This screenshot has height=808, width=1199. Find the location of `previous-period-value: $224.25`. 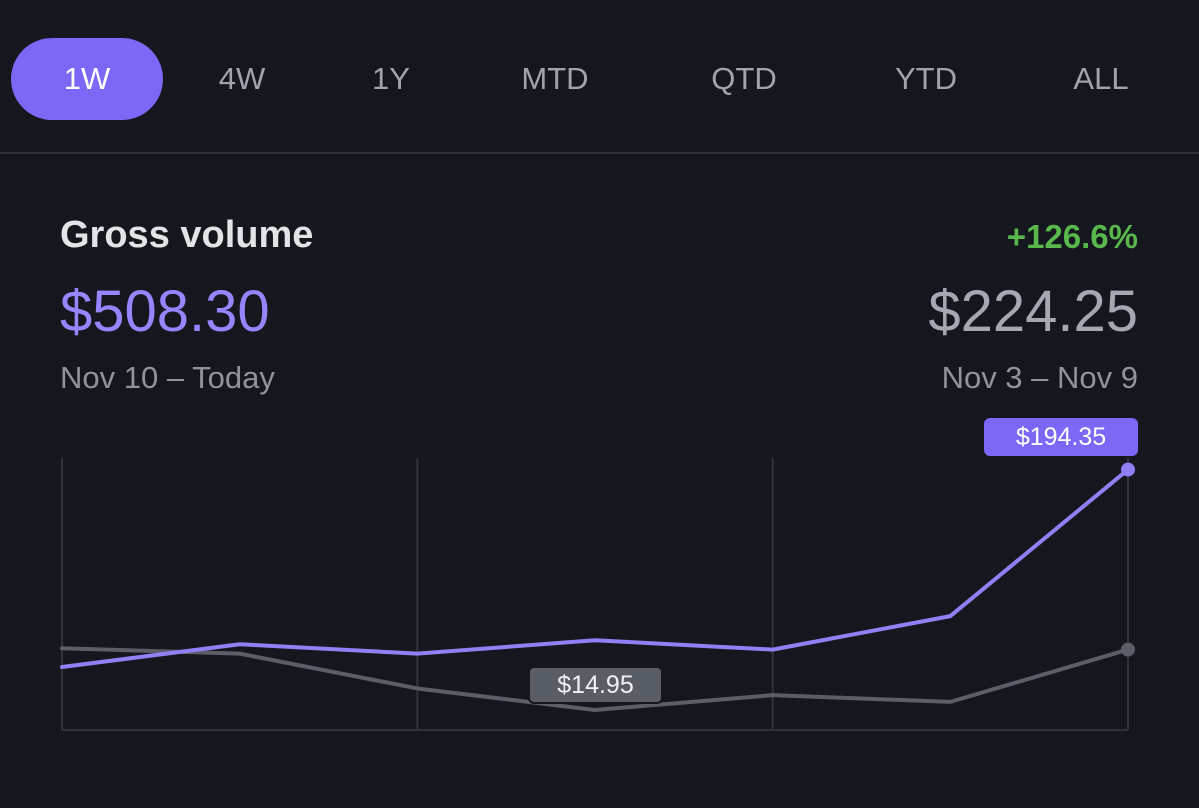

previous-period-value: $224.25 is located at coordinates (1033, 311).